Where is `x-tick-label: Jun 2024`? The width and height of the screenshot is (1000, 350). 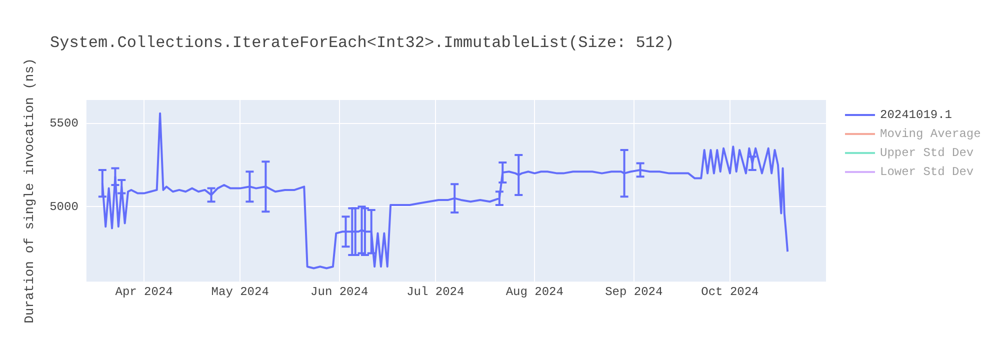
x-tick-label: Jun 2024 is located at coordinates (339, 291).